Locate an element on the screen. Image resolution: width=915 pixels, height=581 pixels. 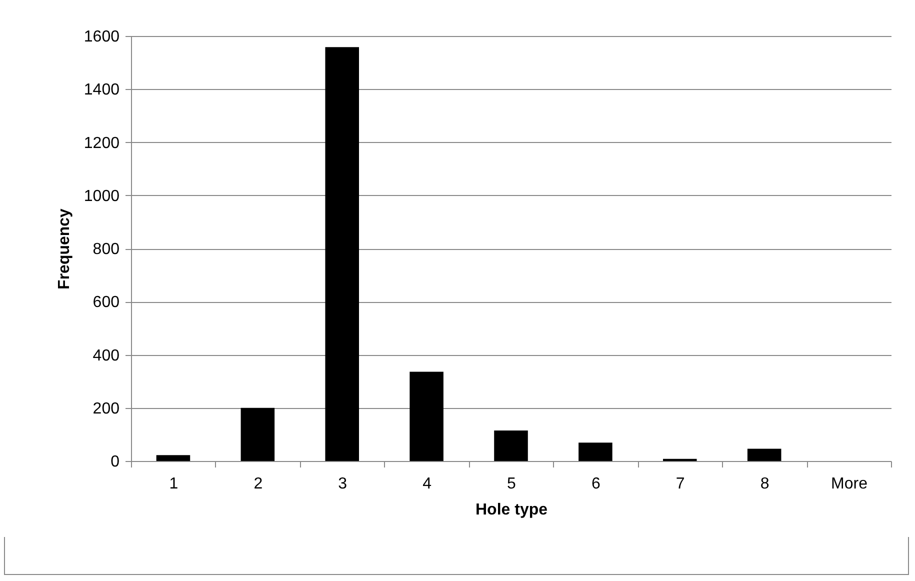
y-axis-title: Frequency is located at coordinates (64, 249).